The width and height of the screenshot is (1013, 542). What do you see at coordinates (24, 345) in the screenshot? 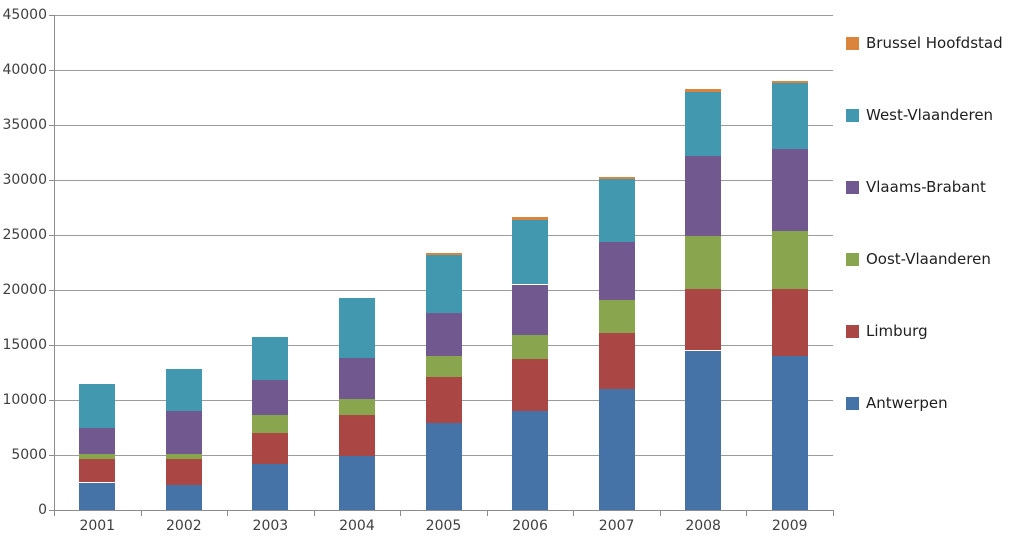
I see `y-axis-label: 15000` at bounding box center [24, 345].